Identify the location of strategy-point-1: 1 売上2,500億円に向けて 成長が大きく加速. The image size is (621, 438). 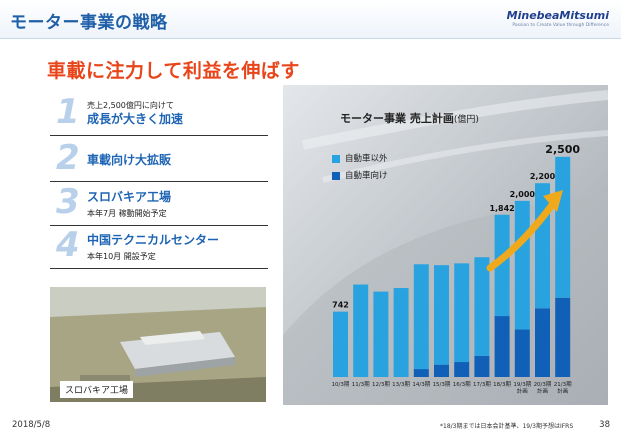
(159, 114).